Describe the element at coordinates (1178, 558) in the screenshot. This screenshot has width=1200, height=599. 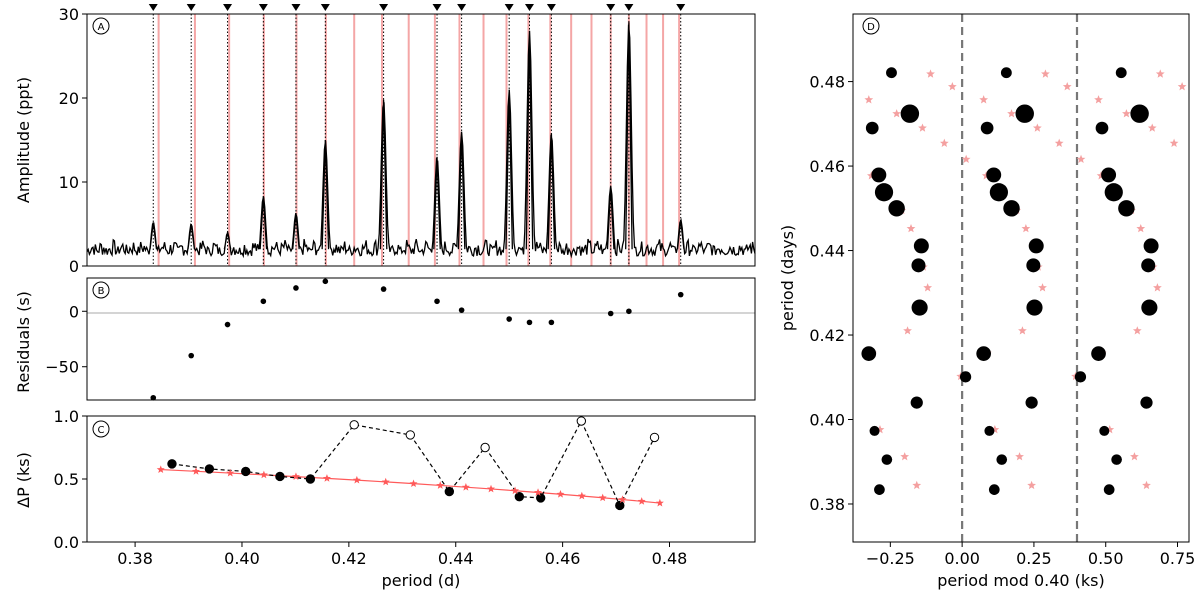
I see `x-tick-label: 0.75` at that location.